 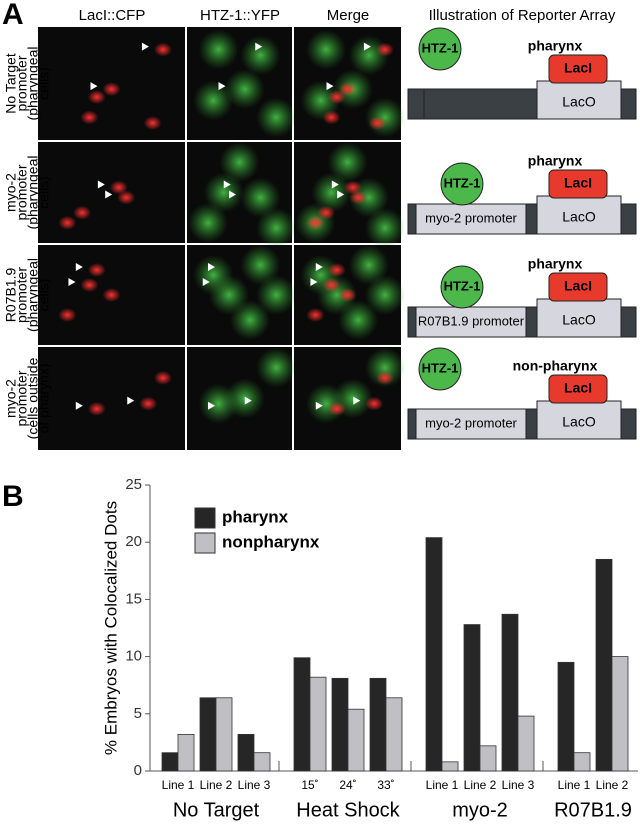 I want to click on x-tick-label: 33˚, so click(x=385, y=785).